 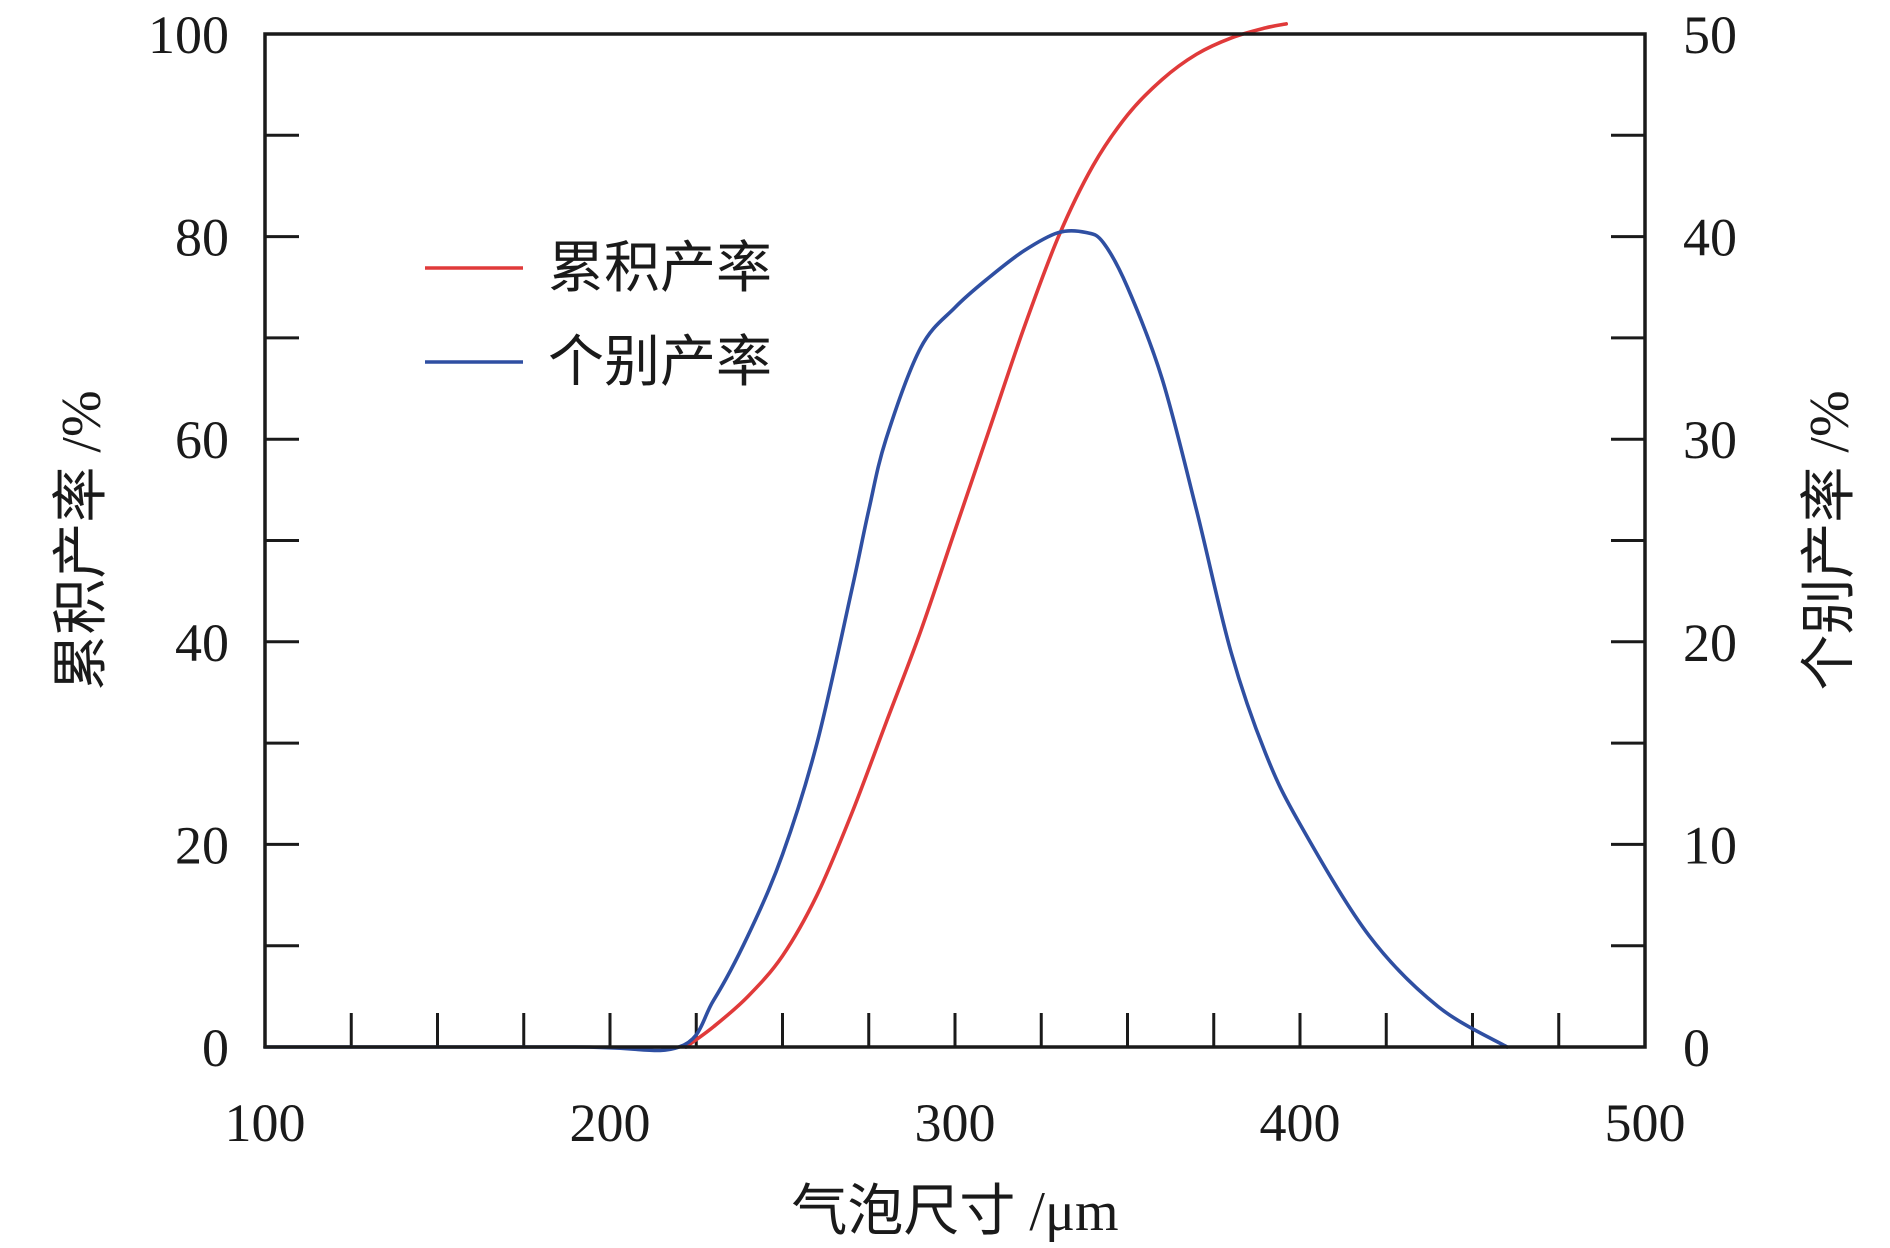 I want to click on x-tick-label: 300, so click(x=955, y=1123).